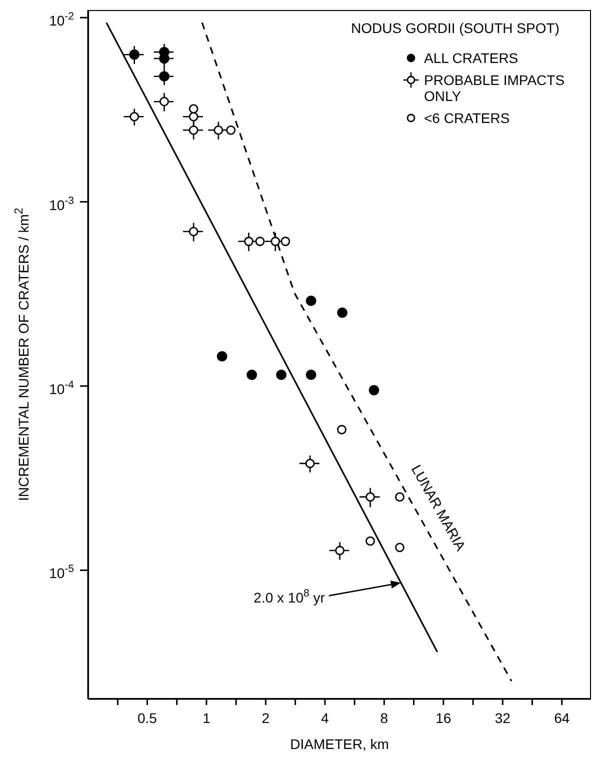 The image size is (593, 764). What do you see at coordinates (61, 19) in the screenshot?
I see `y-tick-label: 10$^{-2}$` at bounding box center [61, 19].